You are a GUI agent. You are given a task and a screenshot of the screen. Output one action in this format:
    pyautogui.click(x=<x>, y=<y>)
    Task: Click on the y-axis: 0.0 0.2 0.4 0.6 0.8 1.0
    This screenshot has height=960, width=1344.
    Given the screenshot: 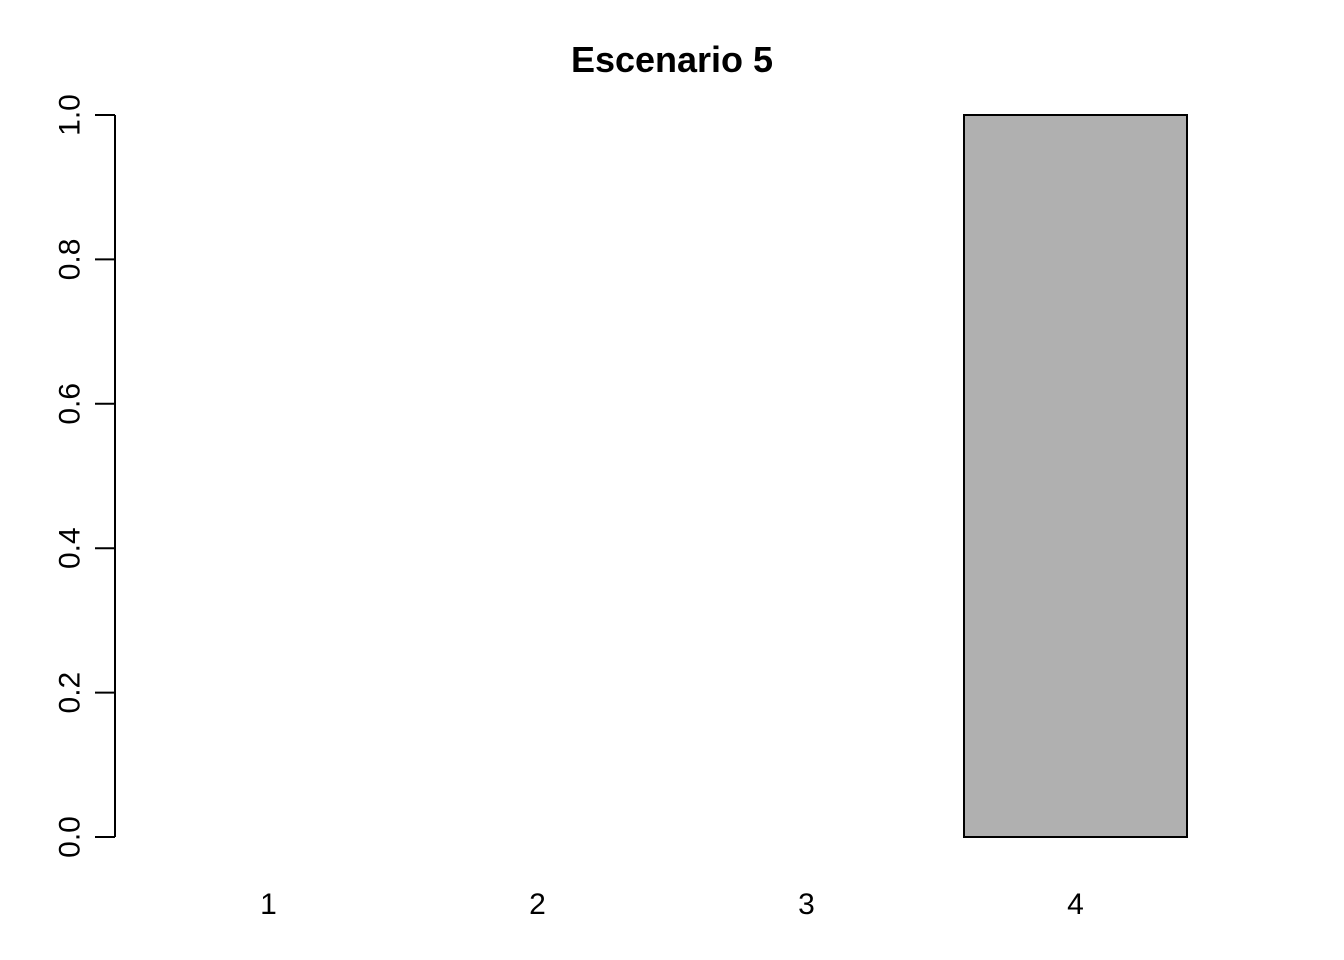 What is the action you would take?
    pyautogui.click(x=85, y=476)
    